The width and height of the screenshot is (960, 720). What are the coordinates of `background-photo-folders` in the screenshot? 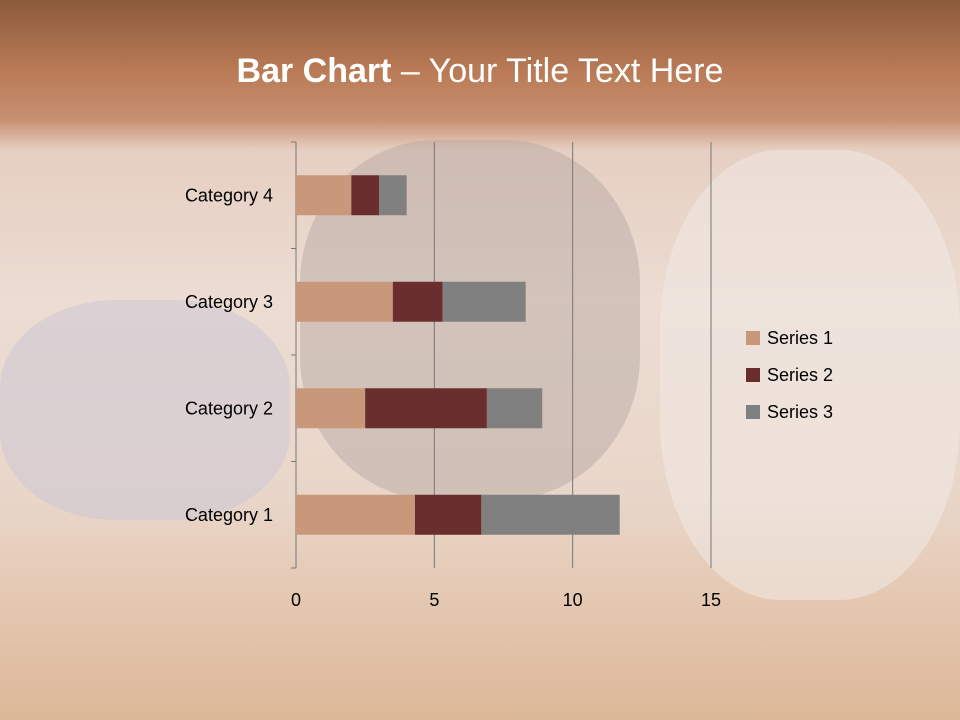 It's located at (145, 410).